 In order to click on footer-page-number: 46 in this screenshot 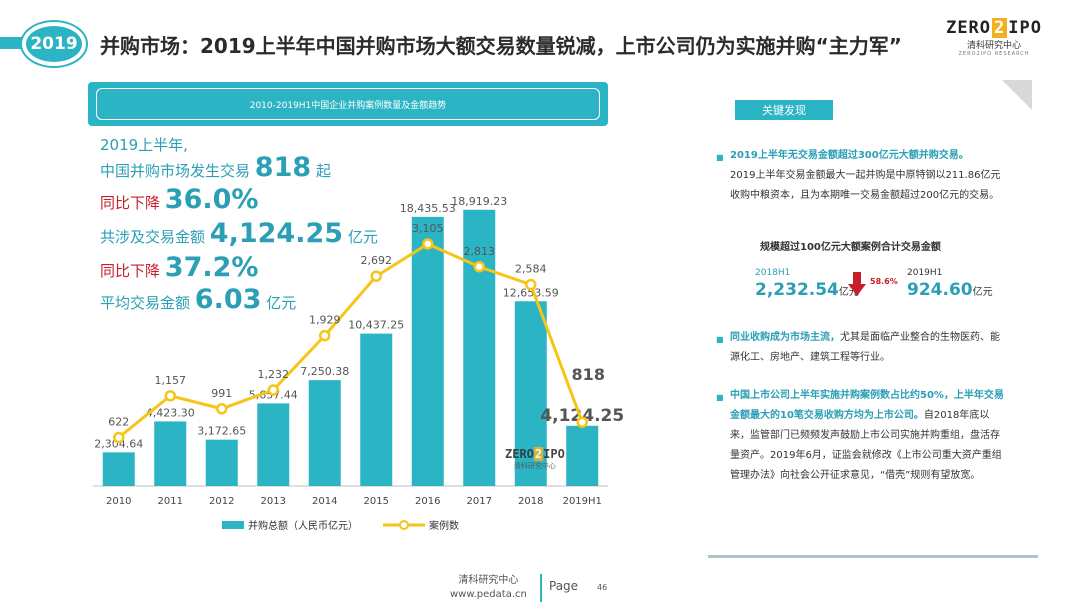, I will do `click(602, 587)`.